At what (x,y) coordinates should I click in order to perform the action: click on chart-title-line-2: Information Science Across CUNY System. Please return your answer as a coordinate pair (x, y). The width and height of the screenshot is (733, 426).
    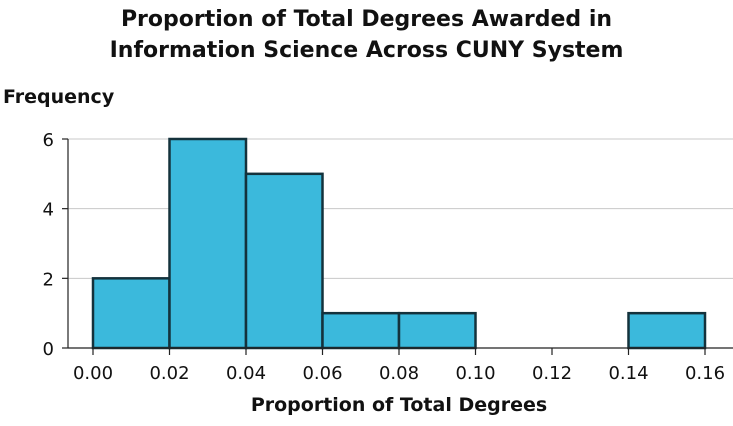
    Looking at the image, I should click on (366, 50).